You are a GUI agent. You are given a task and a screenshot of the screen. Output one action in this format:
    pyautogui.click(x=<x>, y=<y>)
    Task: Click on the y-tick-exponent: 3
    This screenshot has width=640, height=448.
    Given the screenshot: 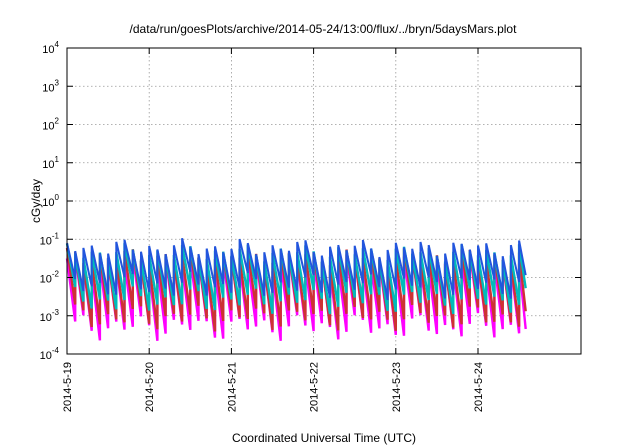 What is the action you would take?
    pyautogui.click(x=57, y=82)
    